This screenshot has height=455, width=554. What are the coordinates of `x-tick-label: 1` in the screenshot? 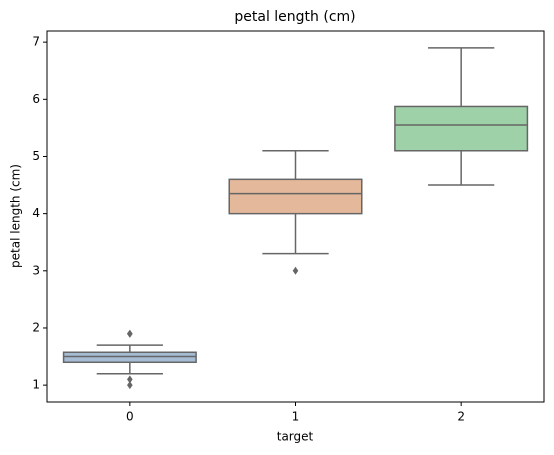 It's located at (296, 417).